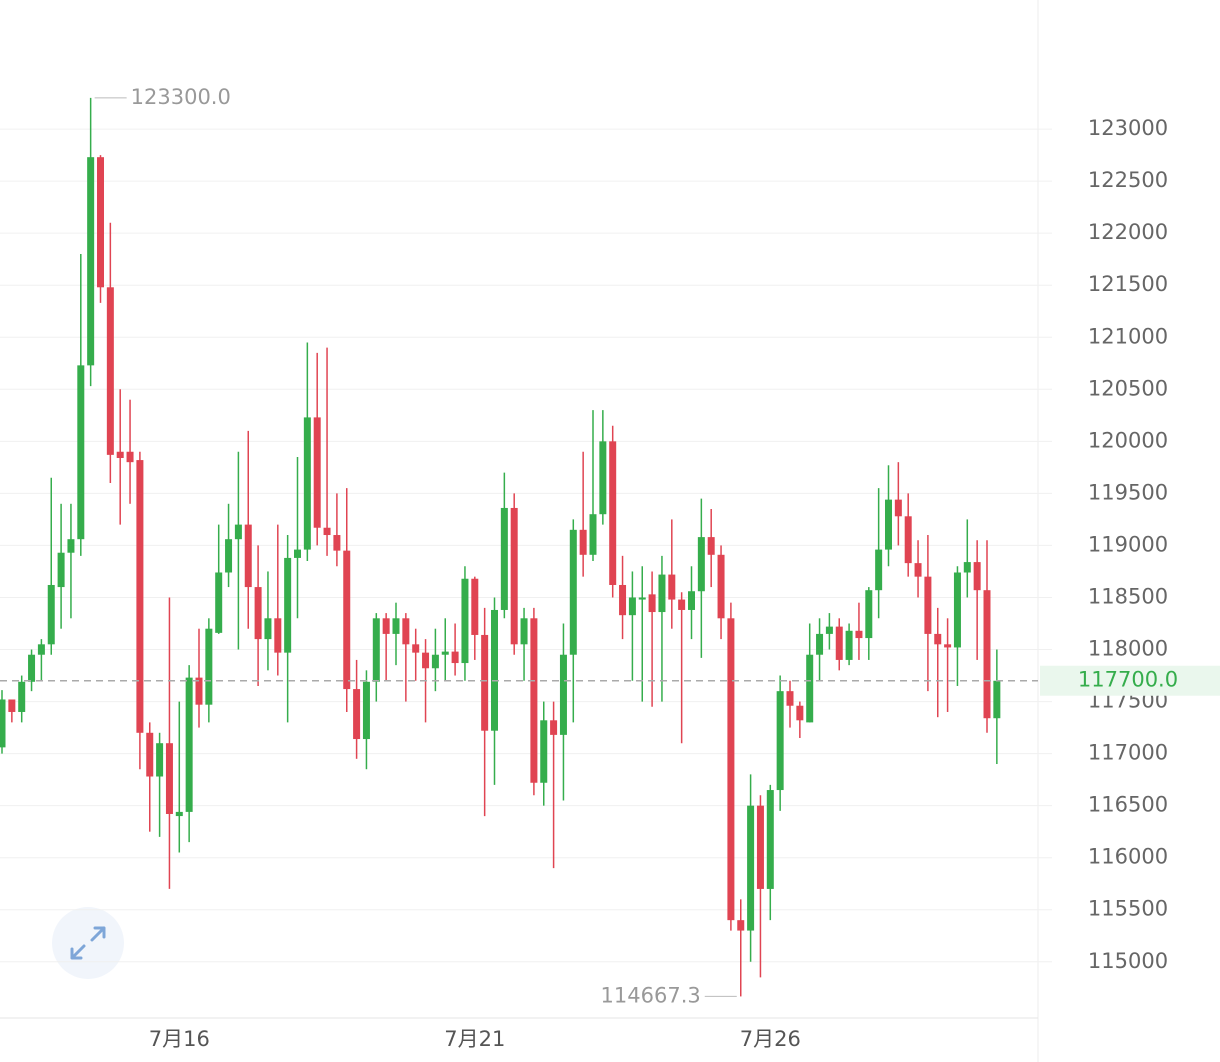 The width and height of the screenshot is (1220, 1062). What do you see at coordinates (1128, 128) in the screenshot?
I see `y-tick-label: 123000` at bounding box center [1128, 128].